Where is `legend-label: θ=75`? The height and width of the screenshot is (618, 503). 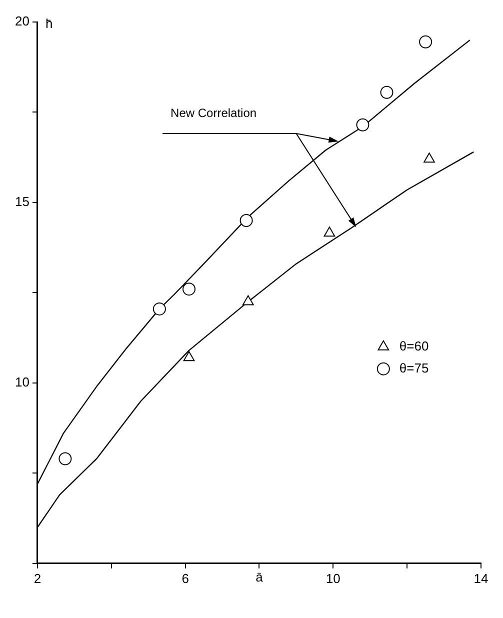 legend-label: θ=75 is located at coordinates (414, 368).